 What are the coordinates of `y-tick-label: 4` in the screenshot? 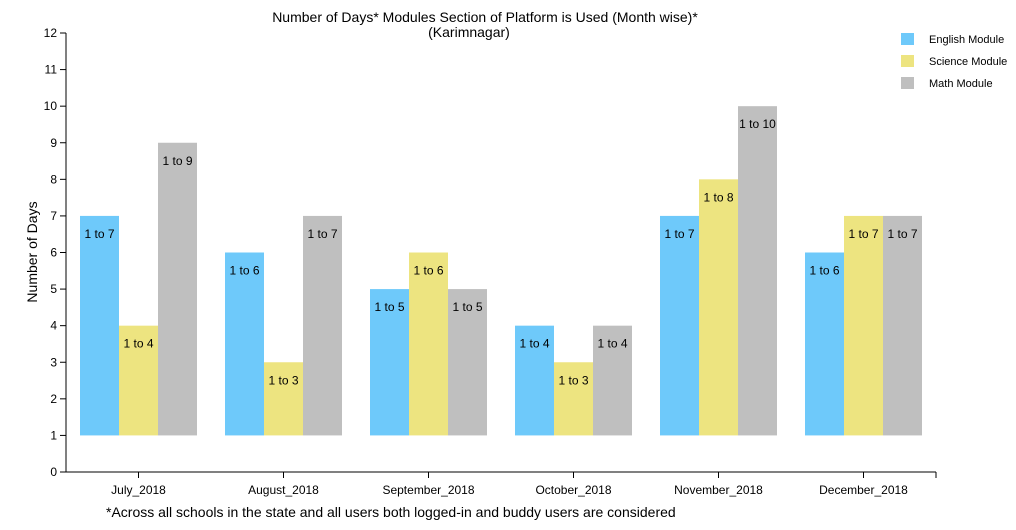 It's located at (53, 326).